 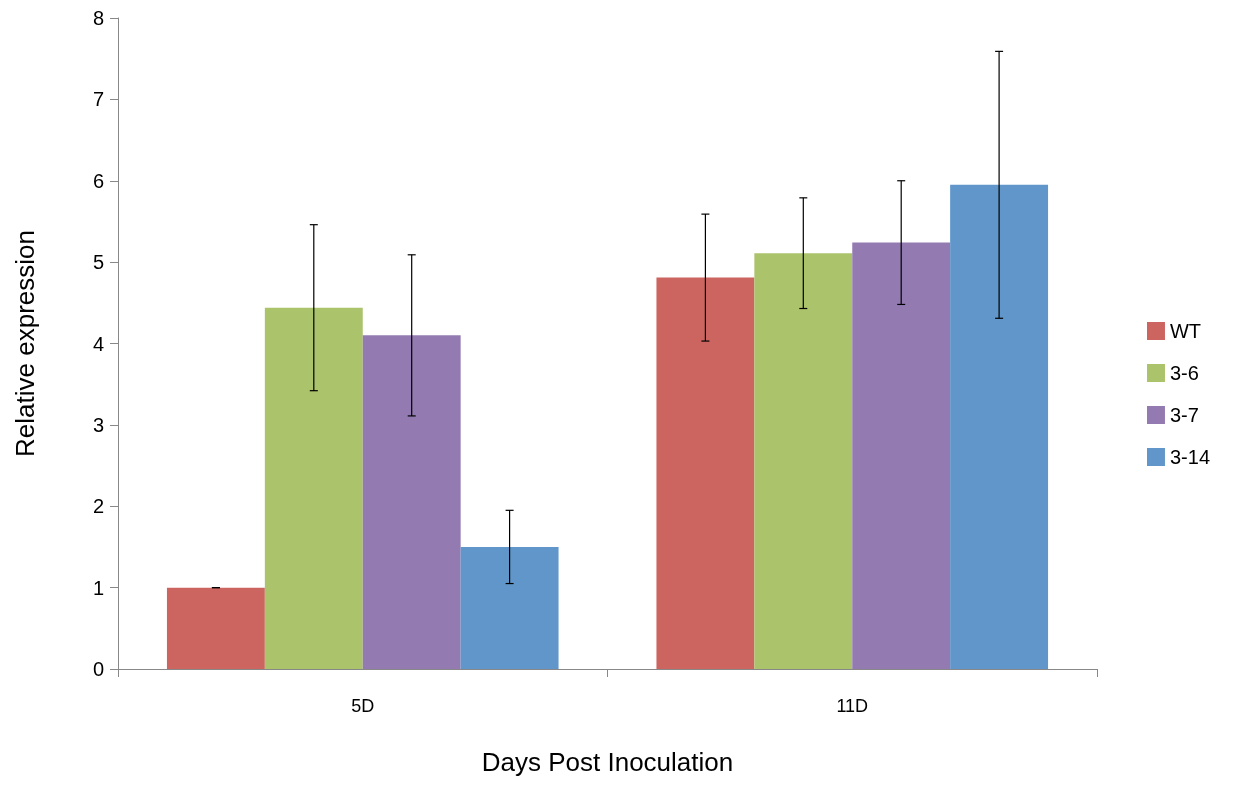 What do you see at coordinates (852, 706) in the screenshot?
I see `x-tick-label: 11D` at bounding box center [852, 706].